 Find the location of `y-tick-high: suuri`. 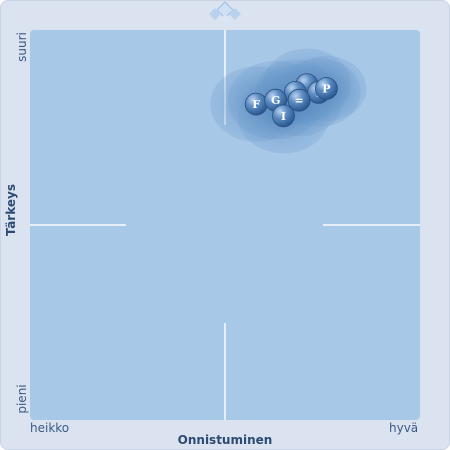

y-tick-high: suuri is located at coordinates (22, 47).